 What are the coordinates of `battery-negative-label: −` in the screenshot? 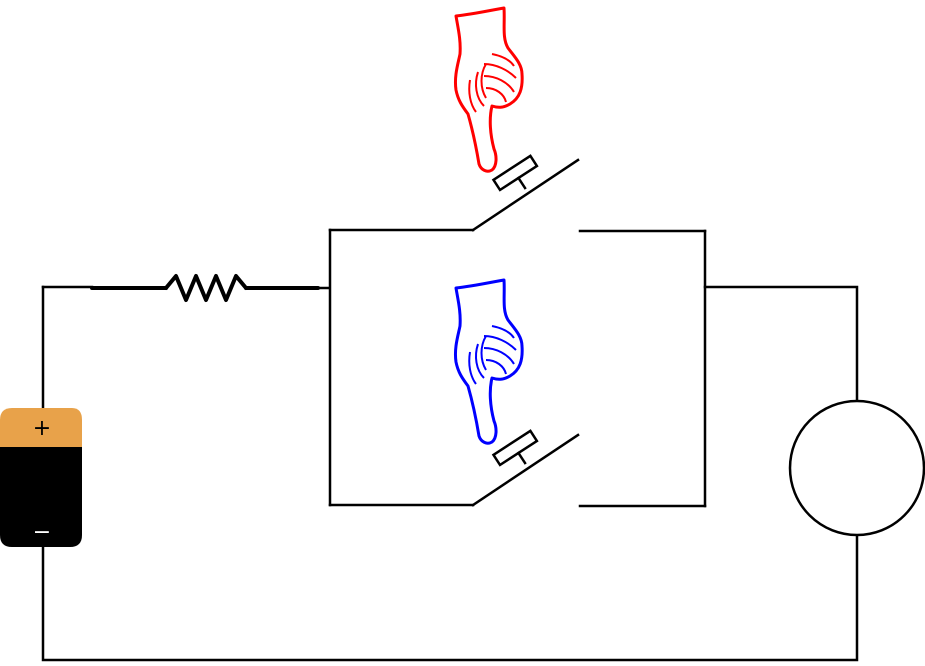 It's located at (42, 532).